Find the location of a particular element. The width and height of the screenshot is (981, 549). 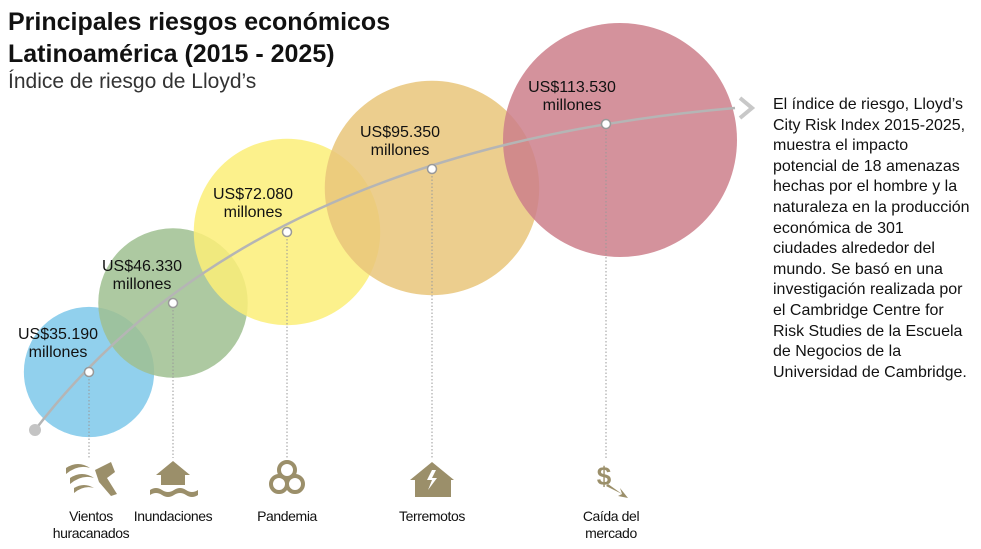

icon-biohazard is located at coordinates (287, 477).